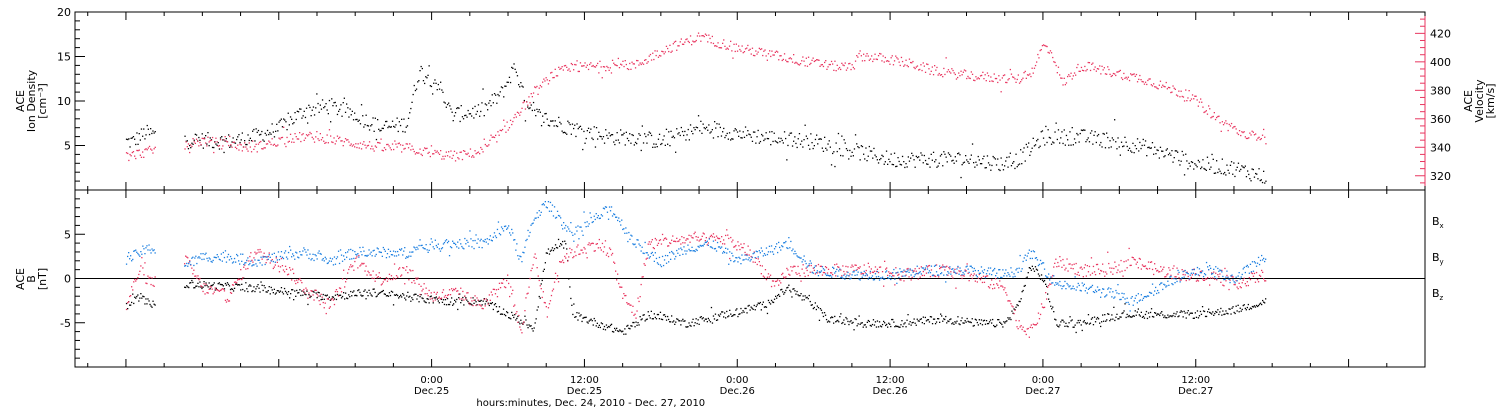 The image size is (1500, 410). Describe the element at coordinates (1438, 258) in the screenshot. I see `legend-entry-by: By` at that location.